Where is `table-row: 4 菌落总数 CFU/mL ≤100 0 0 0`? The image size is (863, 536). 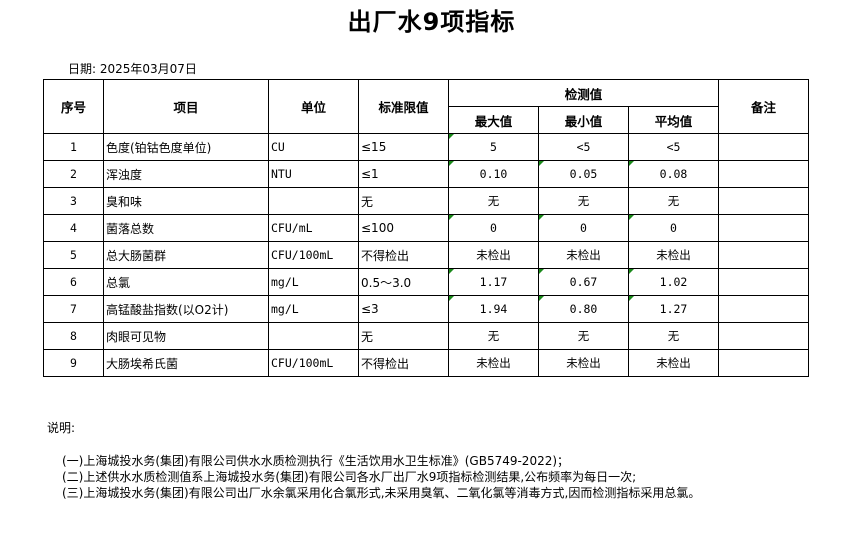
table-row: 4 菌落总数 CFU/mL ≤100 0 0 0 is located at coordinates (426, 228).